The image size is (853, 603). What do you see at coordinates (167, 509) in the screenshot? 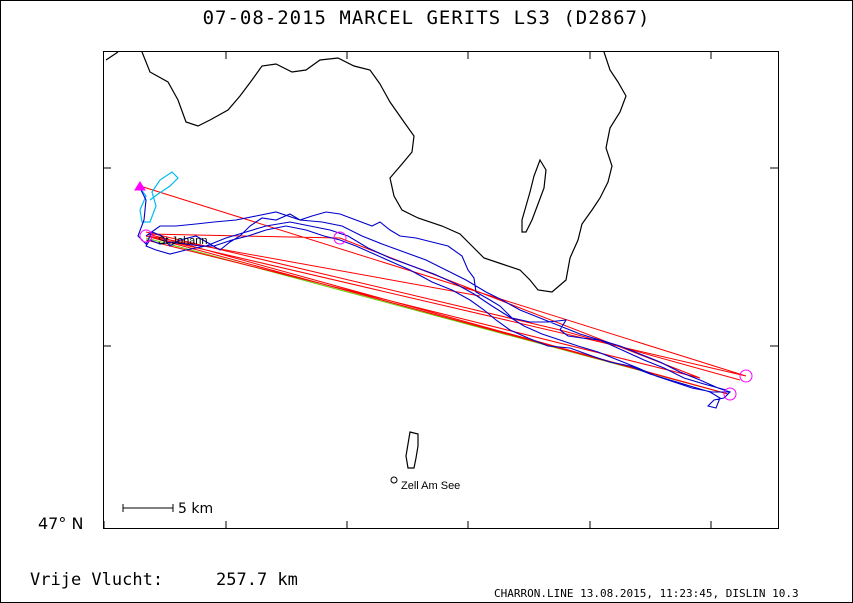
I see `scale-bar: 5 km` at bounding box center [167, 509].